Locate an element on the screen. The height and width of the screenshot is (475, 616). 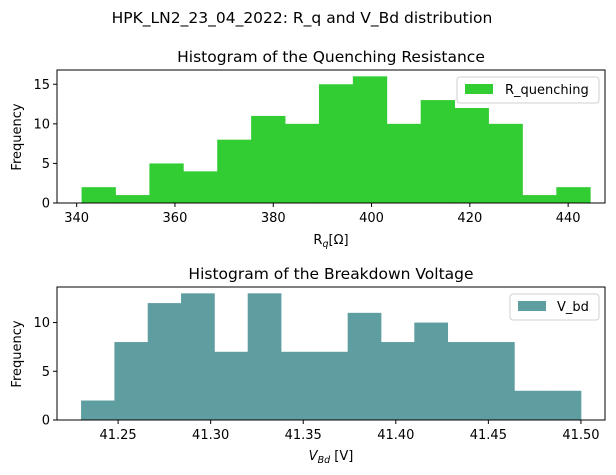
legend: R_quenching is located at coordinates (528, 90).